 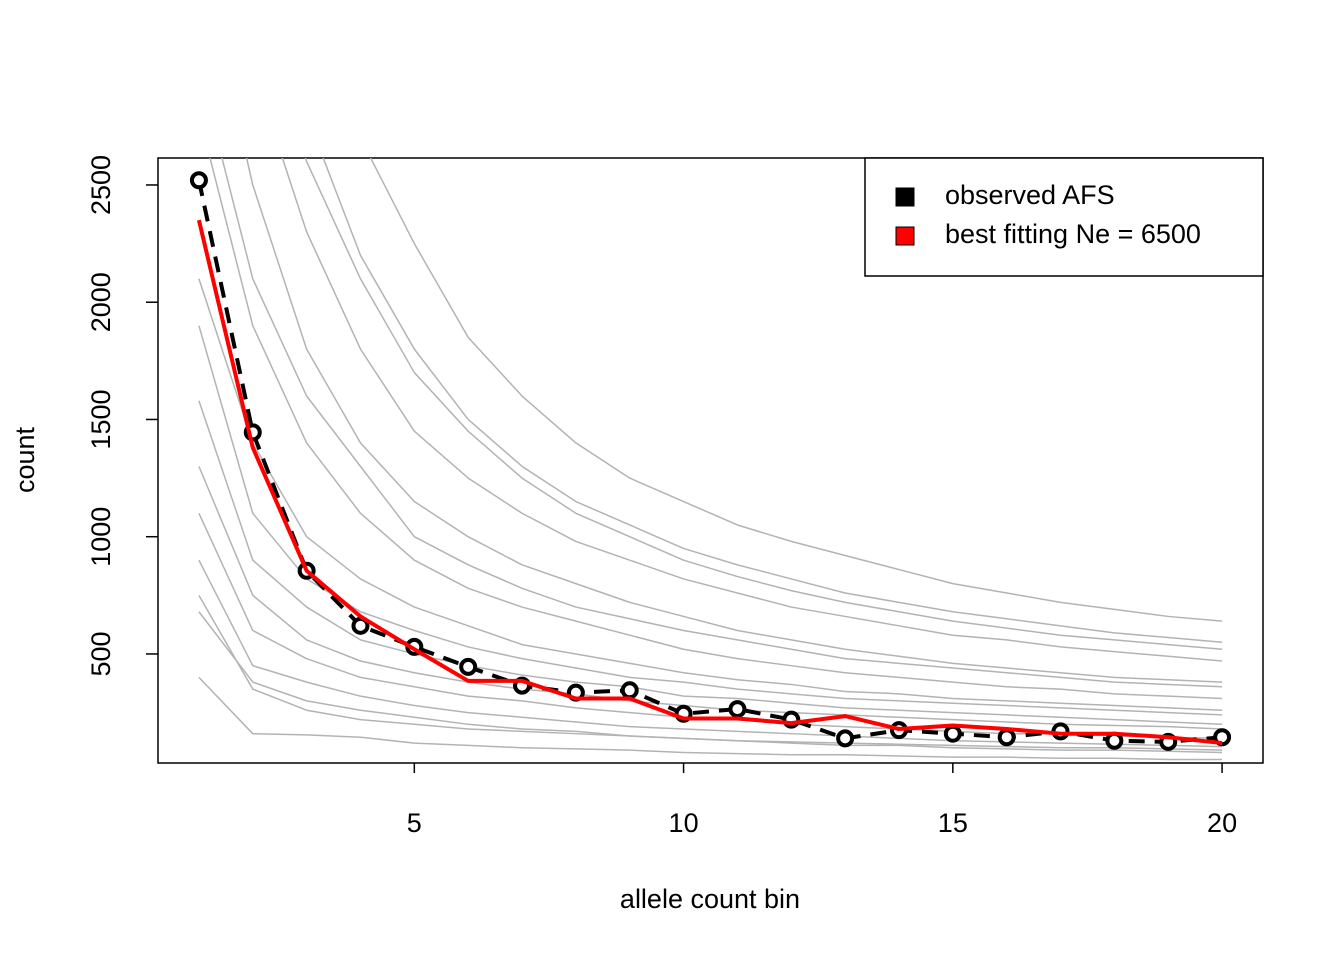 I want to click on legend-label: best fitting Ne = 6500, so click(x=1073, y=234).